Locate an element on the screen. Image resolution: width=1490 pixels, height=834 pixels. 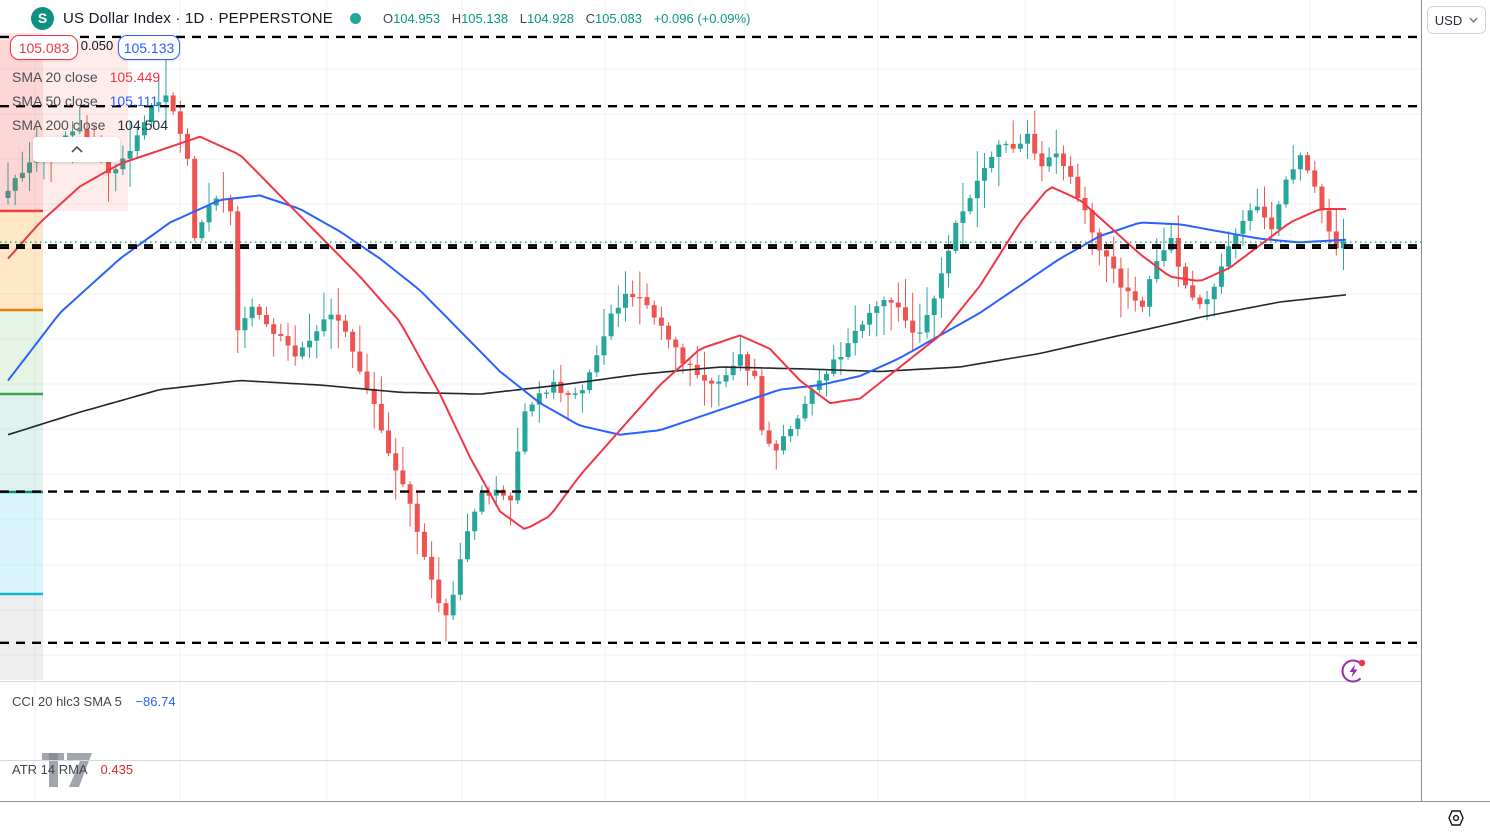
legend-sma50-value: 105.111 is located at coordinates (134, 101).